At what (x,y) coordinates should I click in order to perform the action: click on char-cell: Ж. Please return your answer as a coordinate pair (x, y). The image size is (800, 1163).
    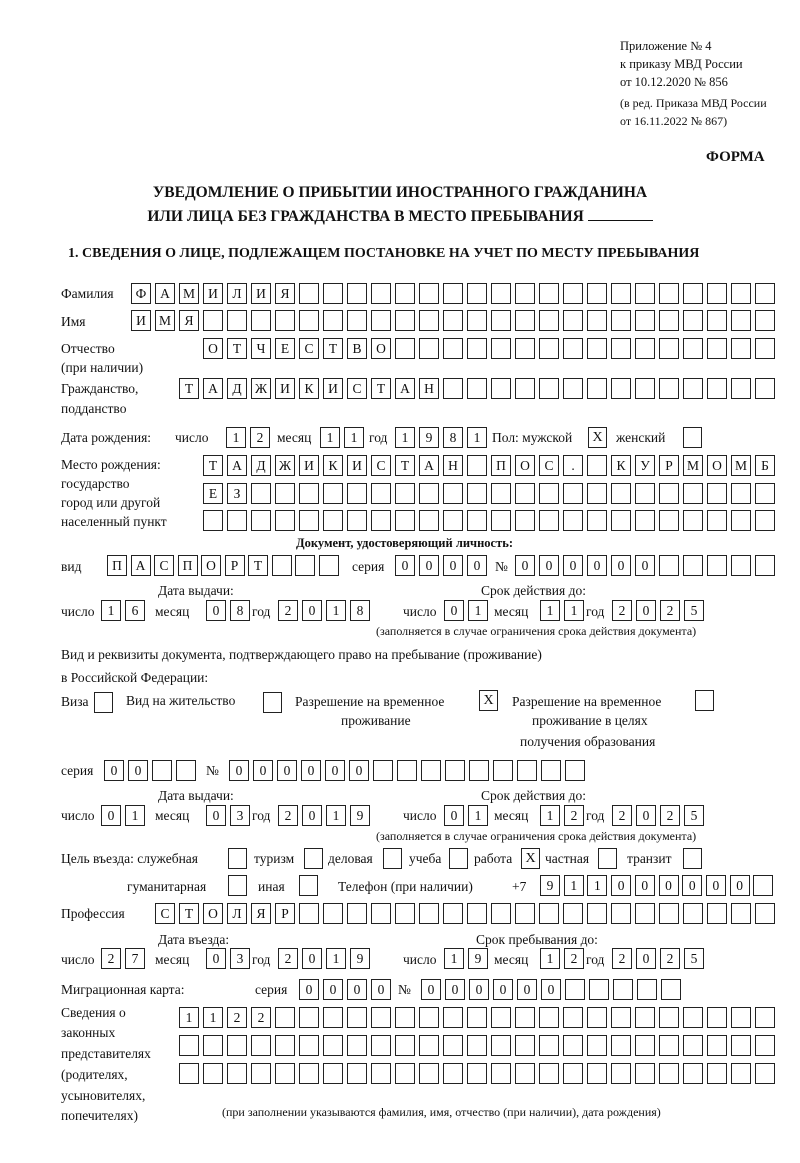
    Looking at the image, I should click on (285, 465).